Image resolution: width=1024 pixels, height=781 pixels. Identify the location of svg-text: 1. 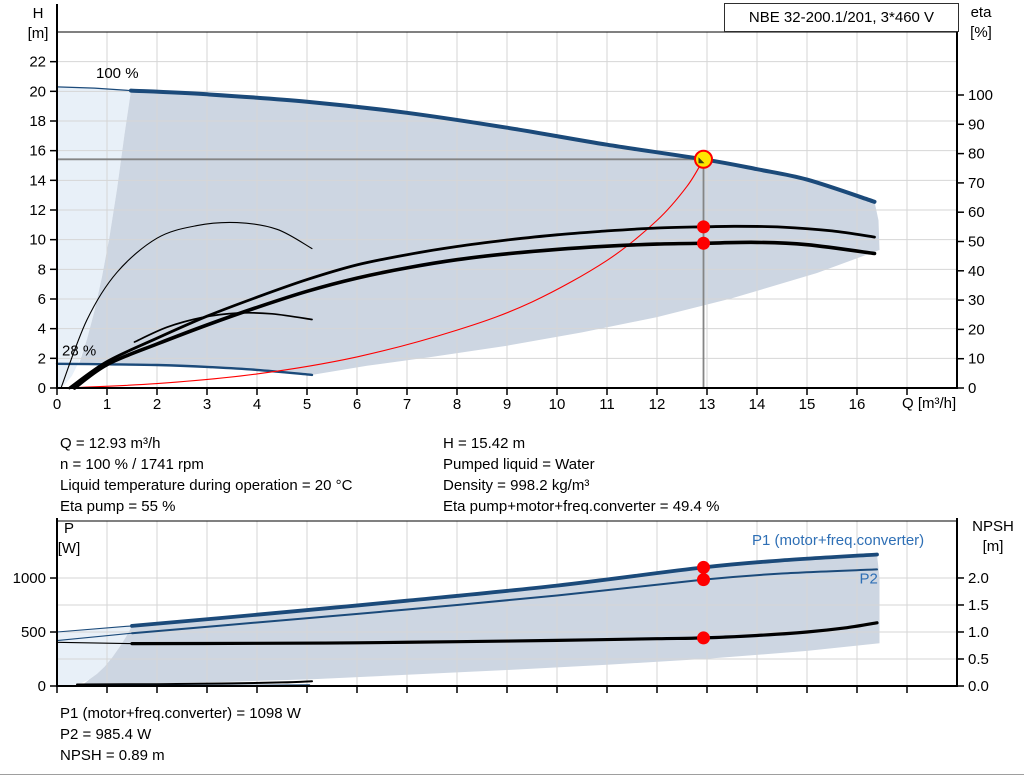
(107, 404).